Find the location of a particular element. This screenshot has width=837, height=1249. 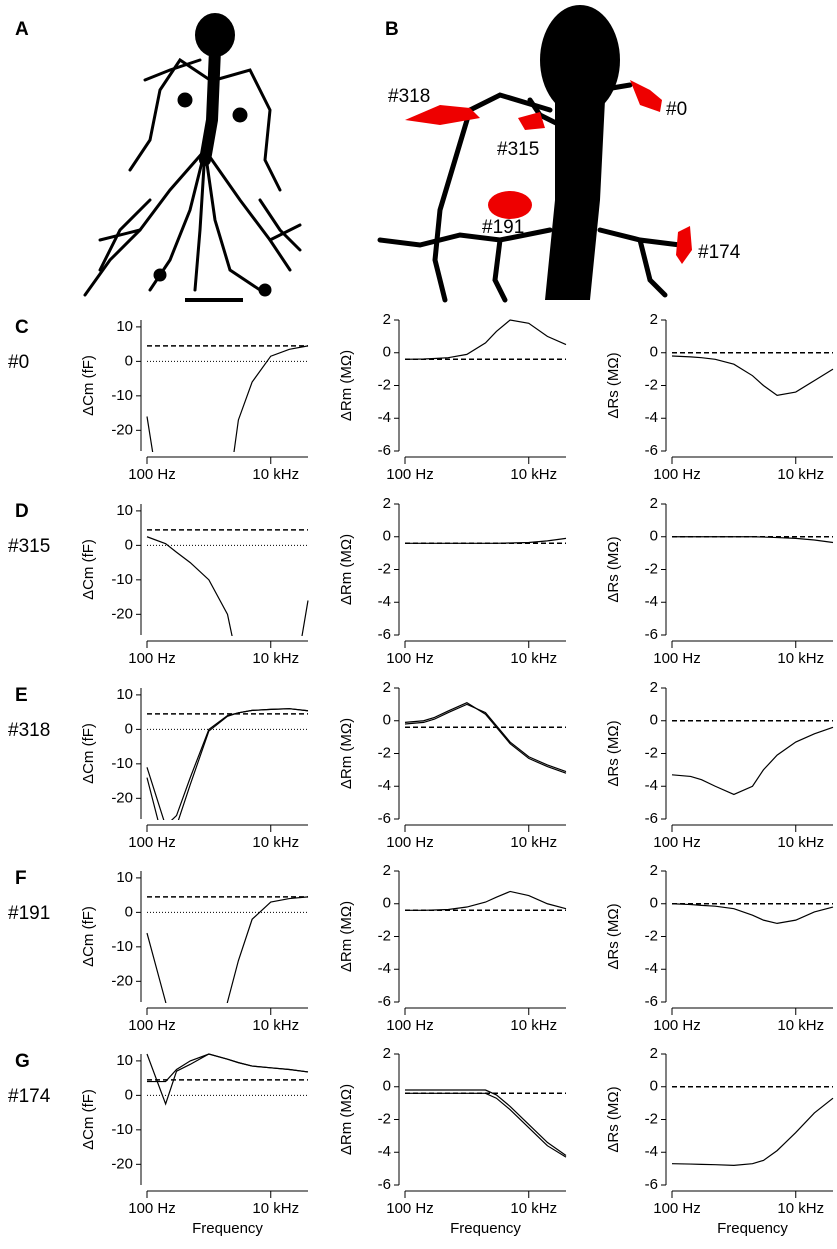

cell-label: #315 is located at coordinates (29, 546).